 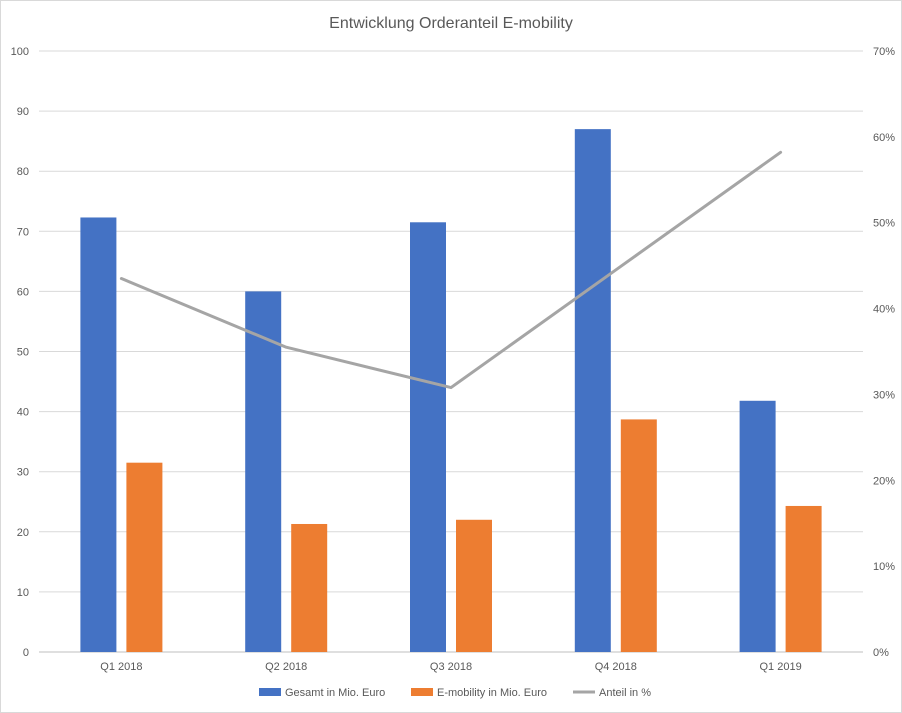 What do you see at coordinates (121, 667) in the screenshot?
I see `x-tick-label: Q1 2018` at bounding box center [121, 667].